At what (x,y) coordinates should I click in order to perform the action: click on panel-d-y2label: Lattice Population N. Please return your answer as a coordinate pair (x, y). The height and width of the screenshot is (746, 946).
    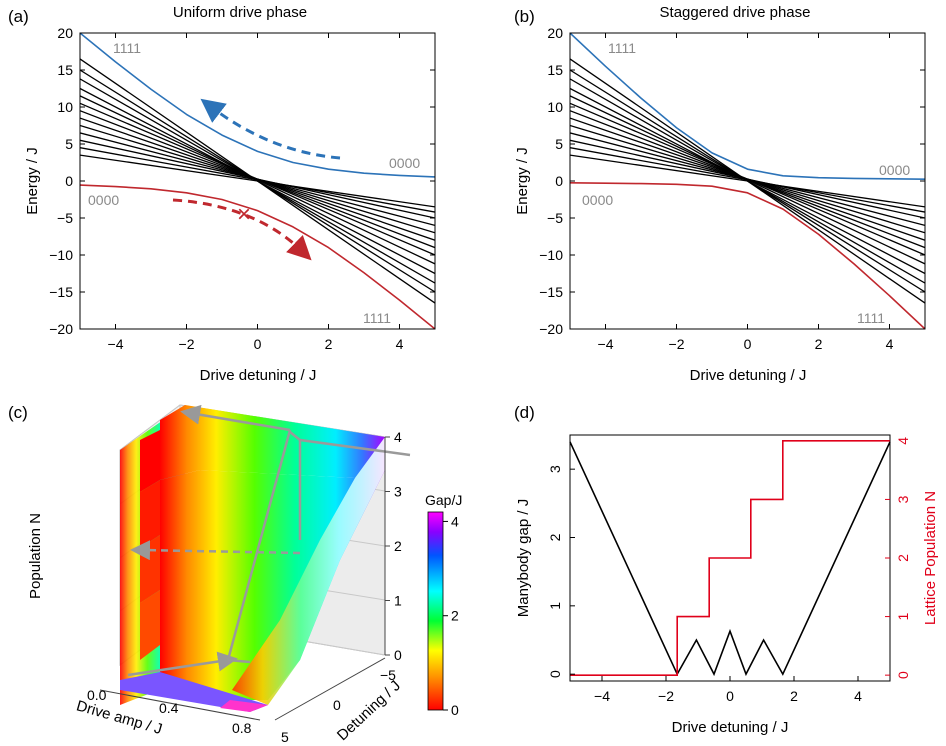
    Looking at the image, I should click on (930, 558).